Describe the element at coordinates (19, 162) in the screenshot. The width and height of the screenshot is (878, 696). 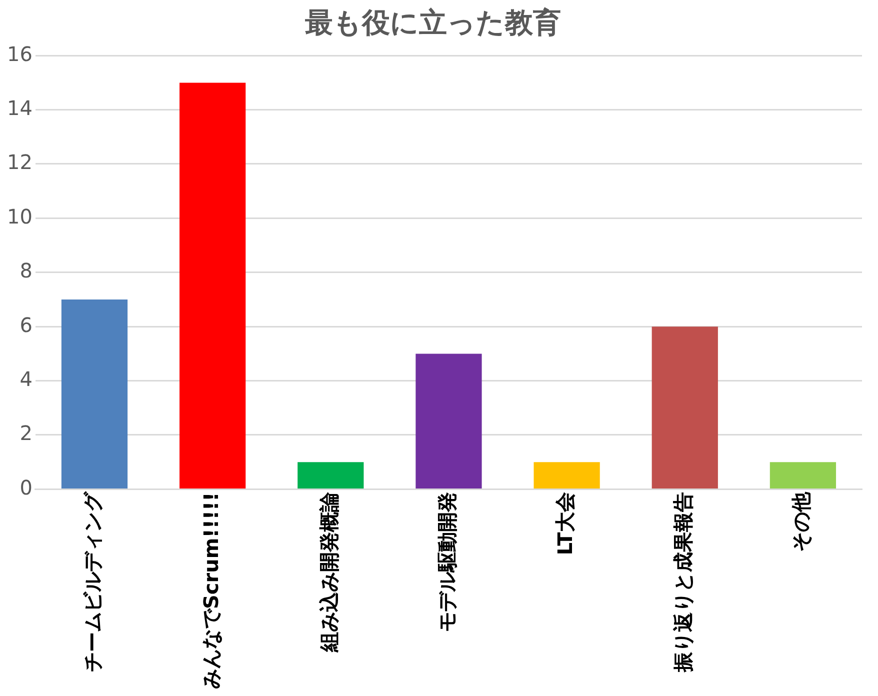
I see `y-tick-label: 12` at that location.